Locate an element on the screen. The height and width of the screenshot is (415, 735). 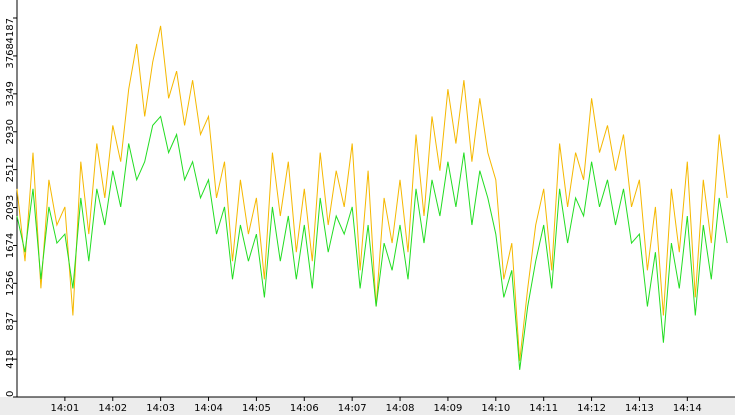
x-tick-label: 14:12 is located at coordinates (591, 408).